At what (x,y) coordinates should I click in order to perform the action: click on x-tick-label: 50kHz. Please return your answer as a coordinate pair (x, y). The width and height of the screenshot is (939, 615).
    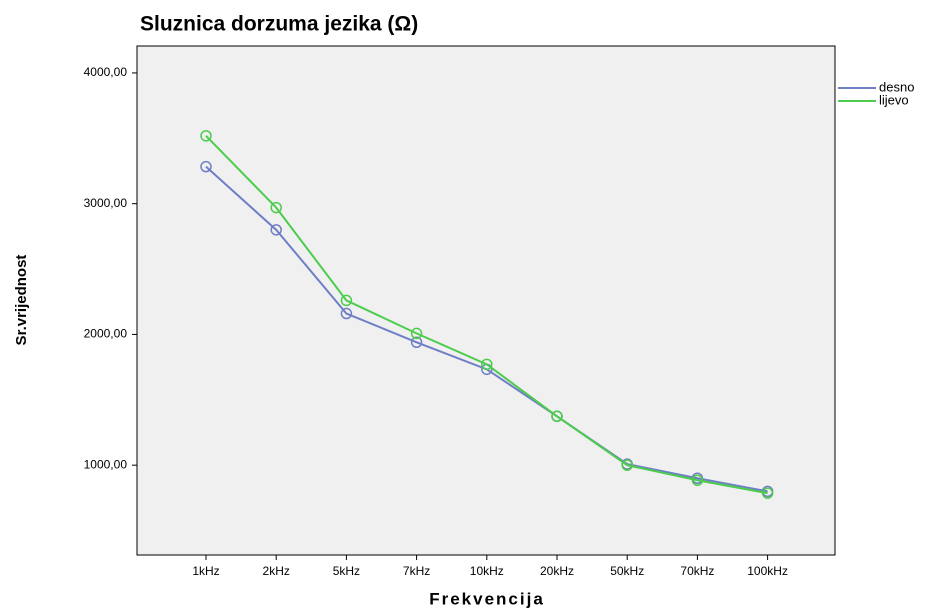
    Looking at the image, I should click on (627, 571).